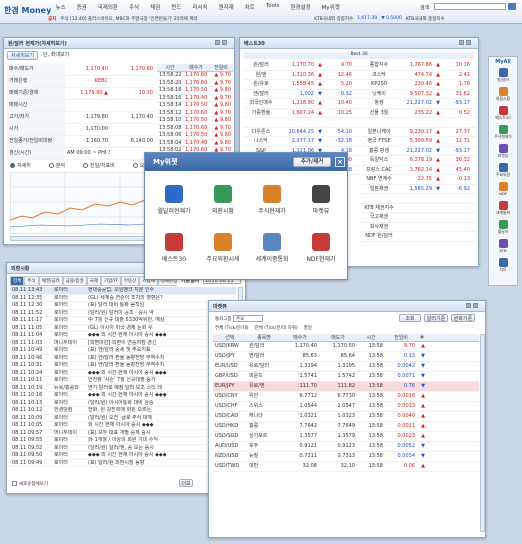  I want to click on news-headline: (표) 엔/달러 환율 동향전망 무역수지, so click(126, 365).